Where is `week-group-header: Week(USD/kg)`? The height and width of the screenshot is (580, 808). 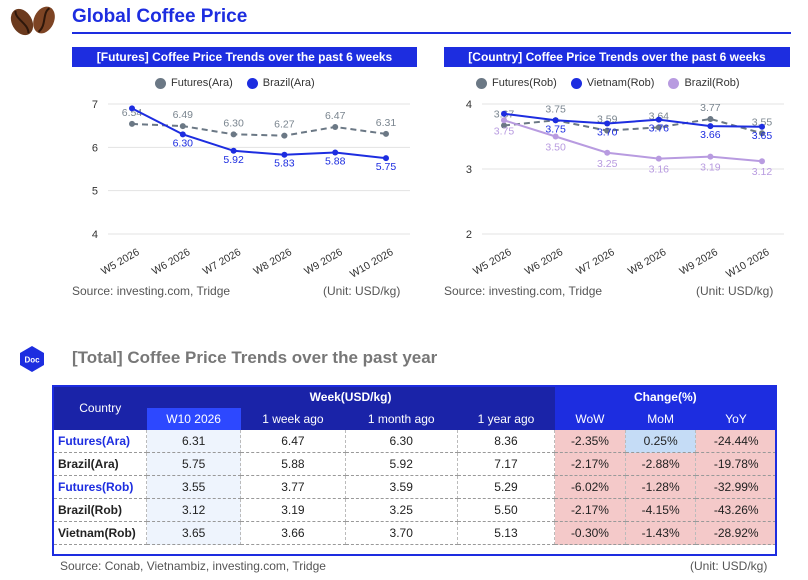 week-group-header: Week(USD/kg) is located at coordinates (350, 397).